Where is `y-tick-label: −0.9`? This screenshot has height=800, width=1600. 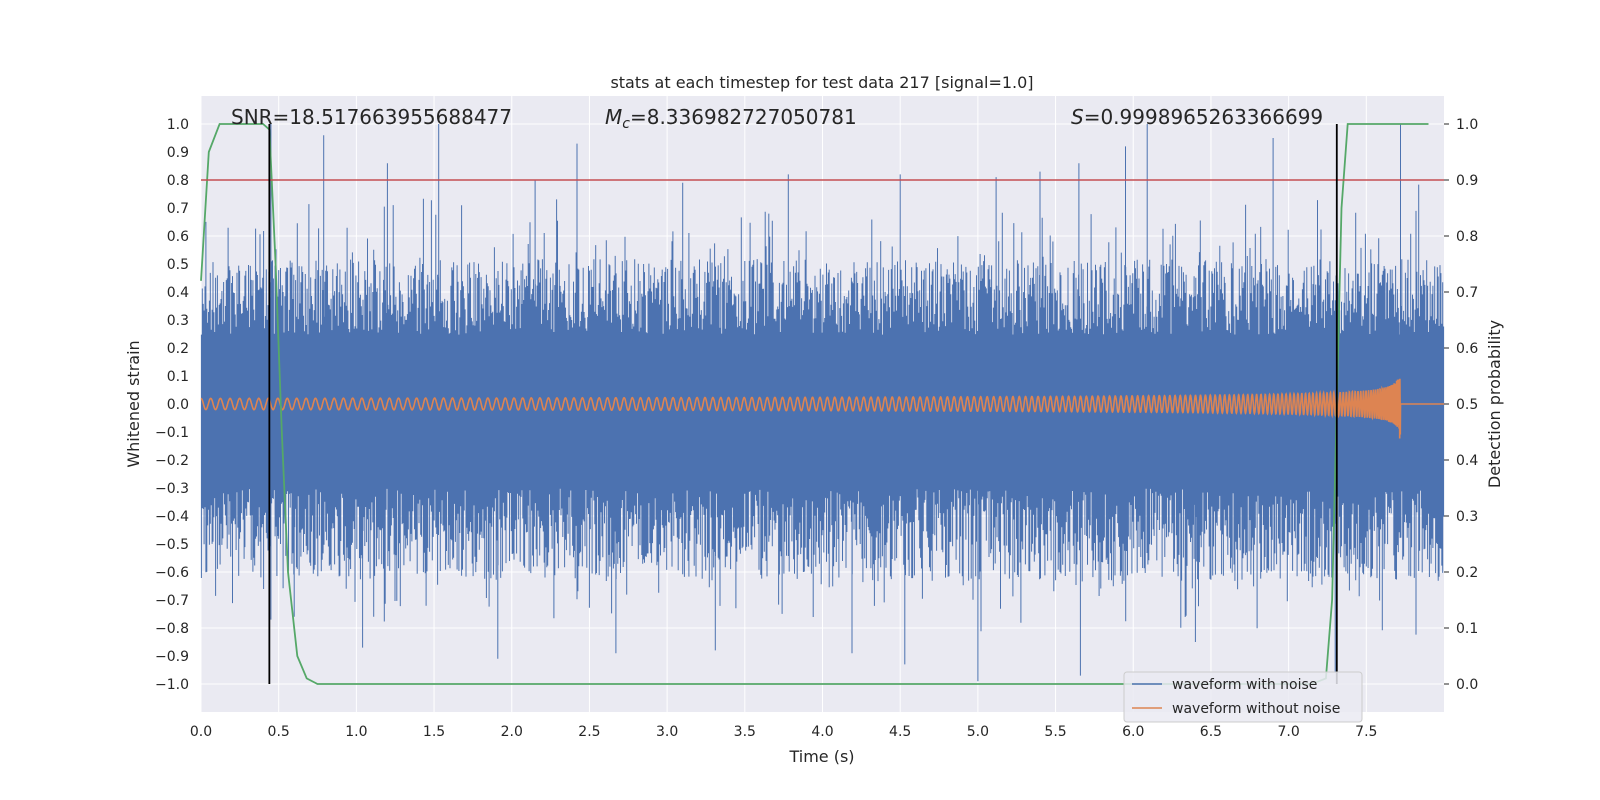 y-tick-label: −0.9 is located at coordinates (172, 657).